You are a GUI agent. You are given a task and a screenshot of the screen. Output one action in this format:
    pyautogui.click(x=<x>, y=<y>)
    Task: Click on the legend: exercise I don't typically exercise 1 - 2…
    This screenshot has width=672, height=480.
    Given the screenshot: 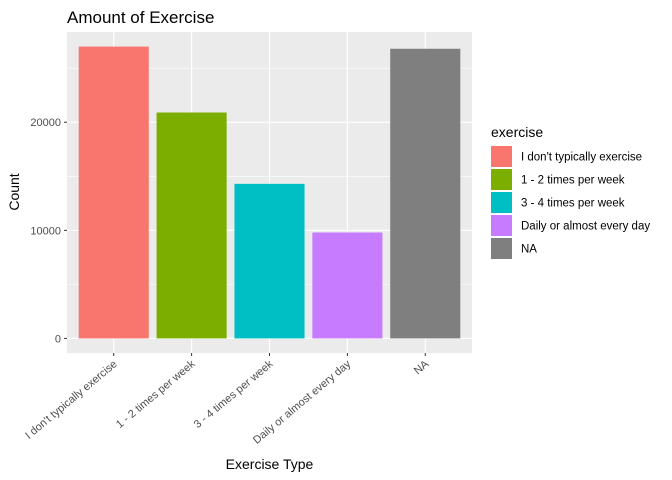 What is the action you would take?
    pyautogui.click(x=570, y=191)
    